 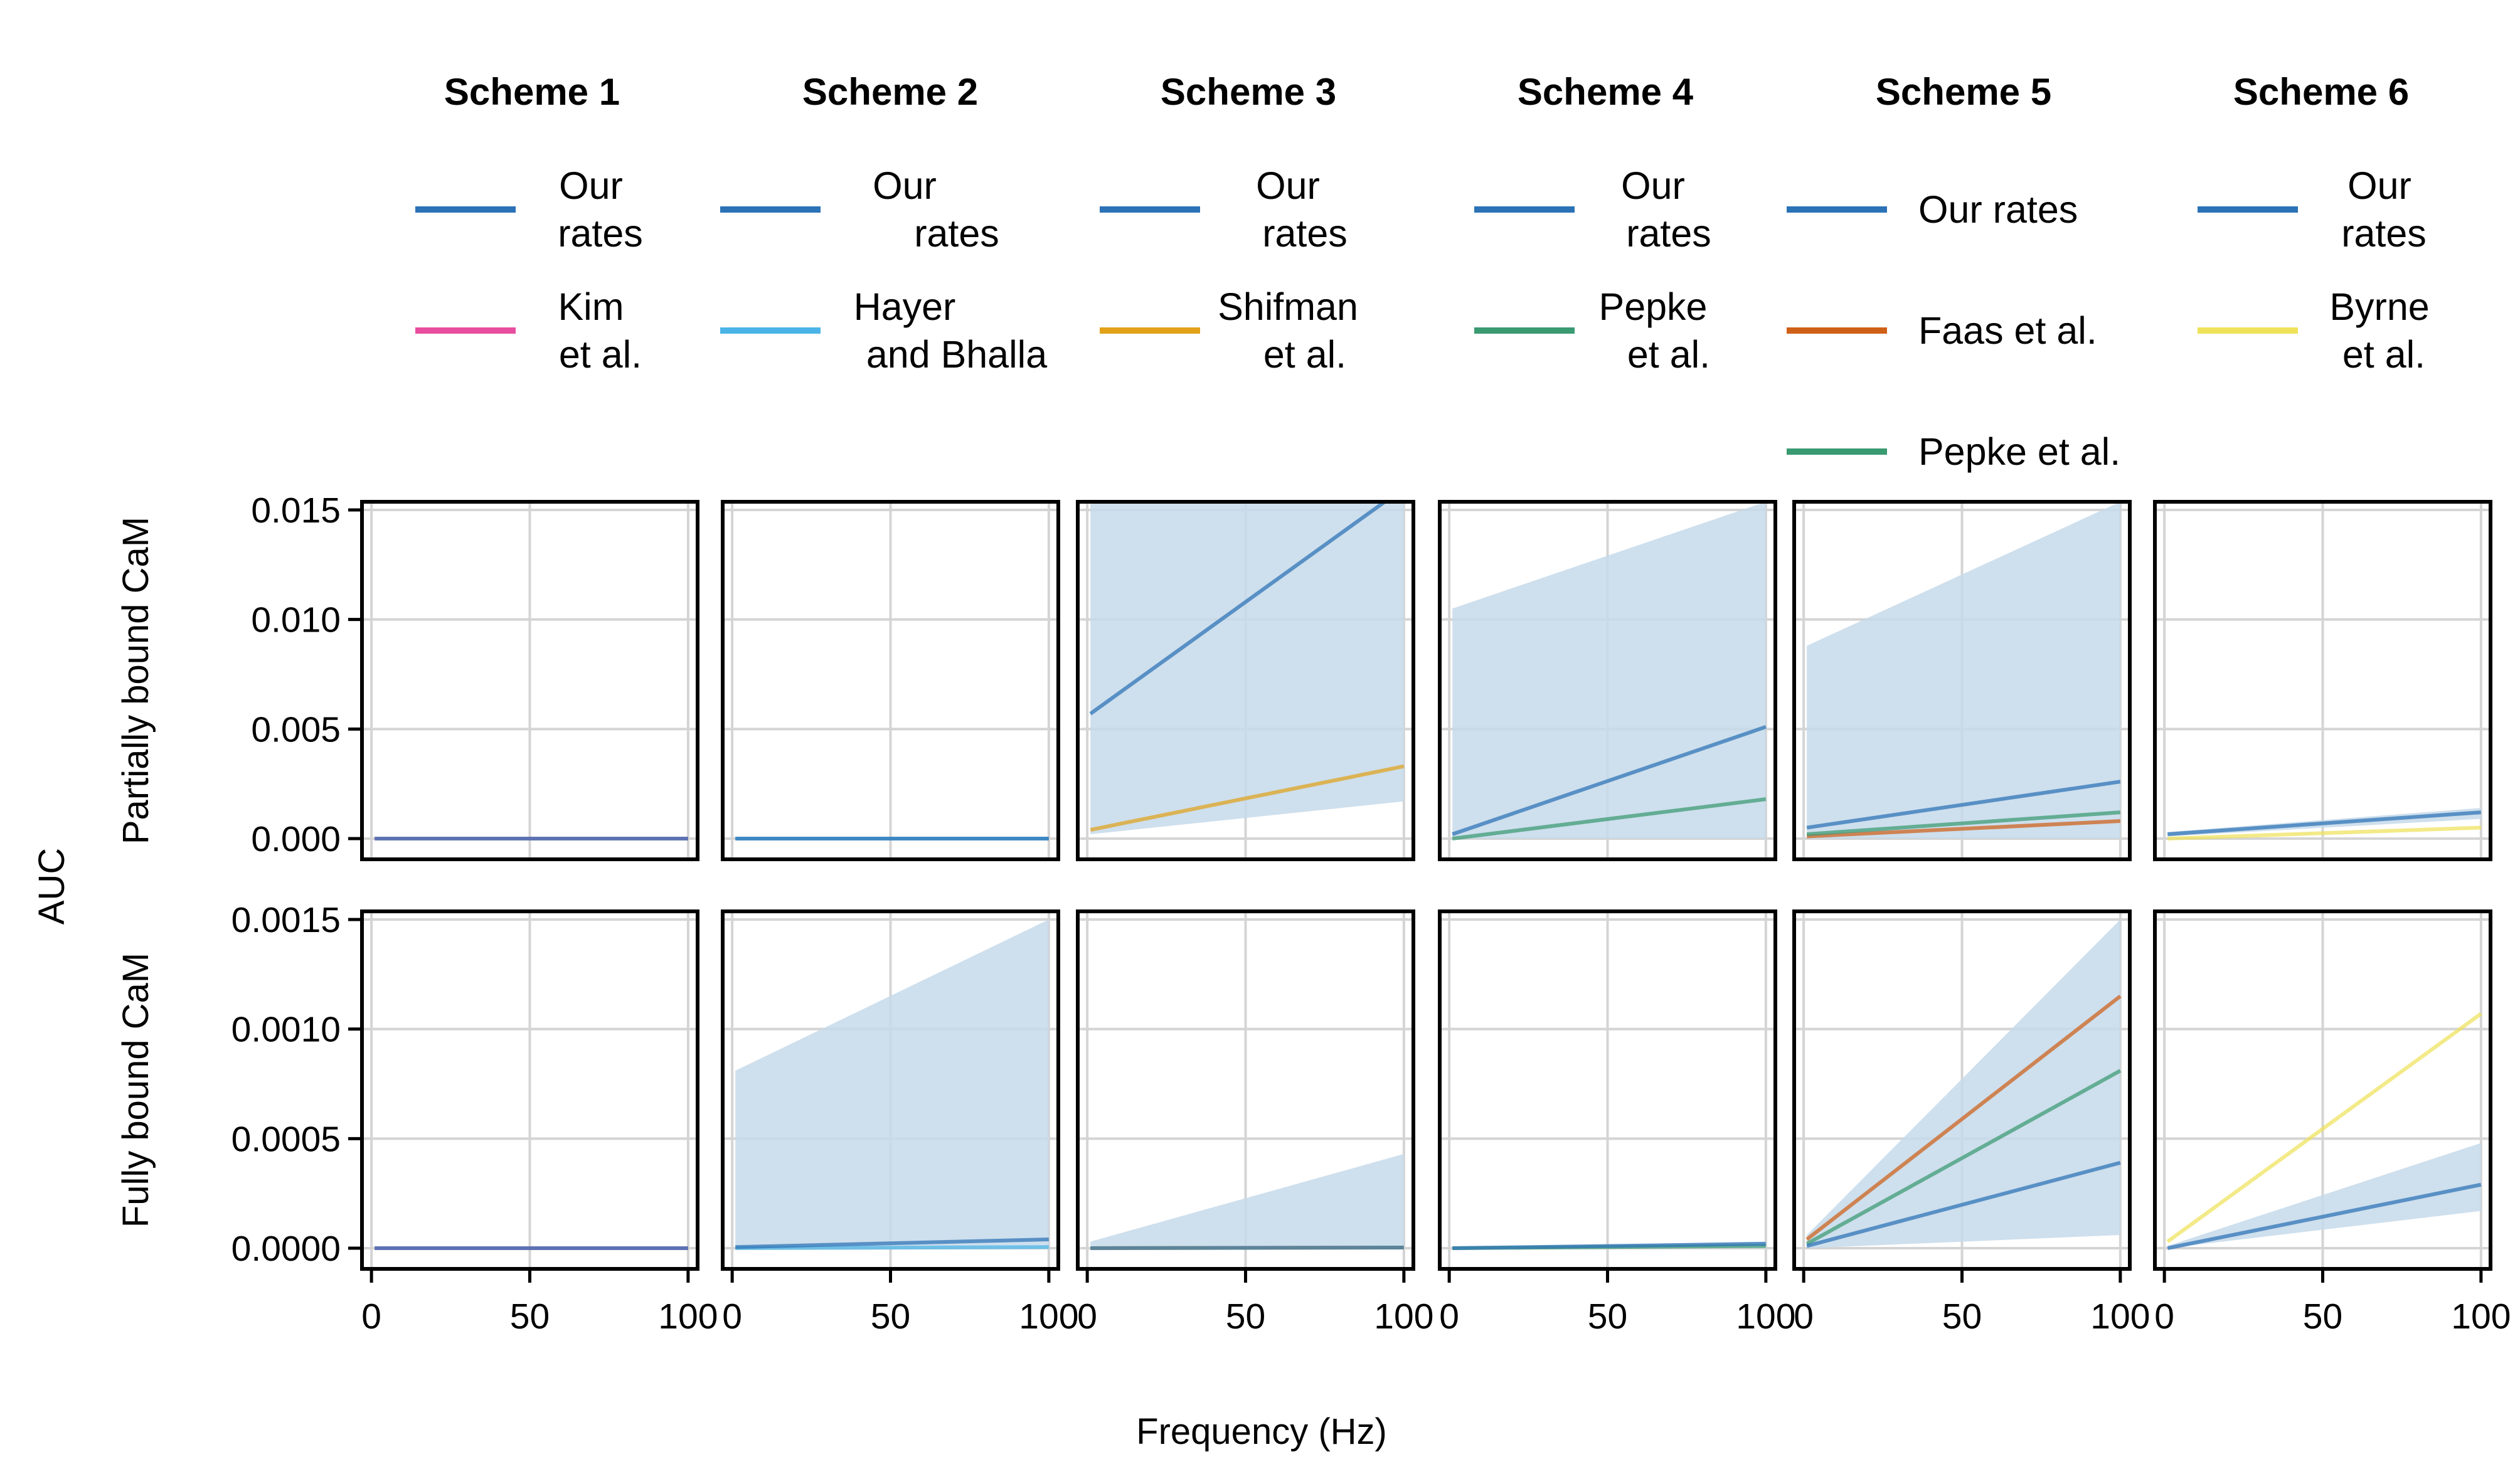 I want to click on y-tick-label: 0.005, so click(x=296, y=729).